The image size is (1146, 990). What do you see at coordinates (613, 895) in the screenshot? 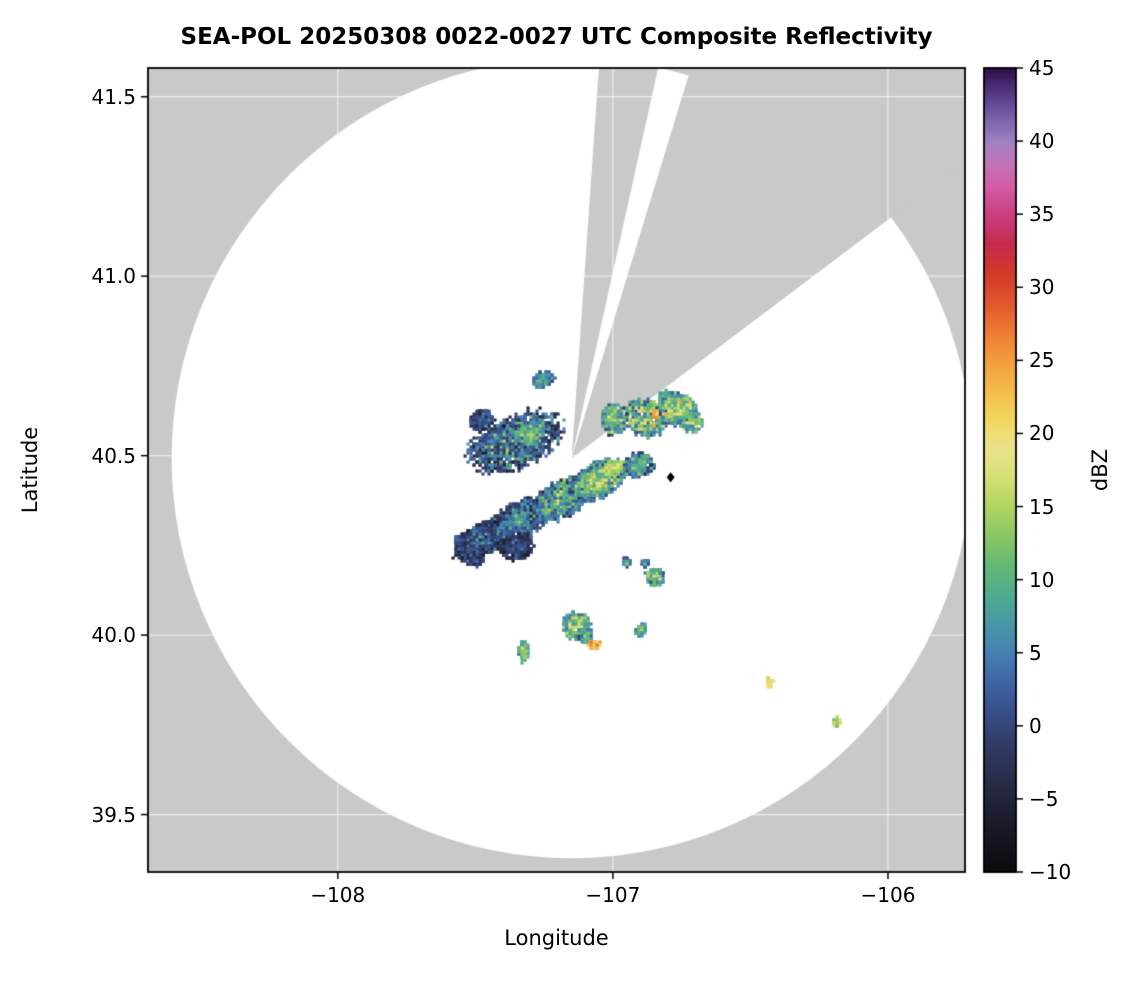
I see `x-tick-label: −107` at bounding box center [613, 895].